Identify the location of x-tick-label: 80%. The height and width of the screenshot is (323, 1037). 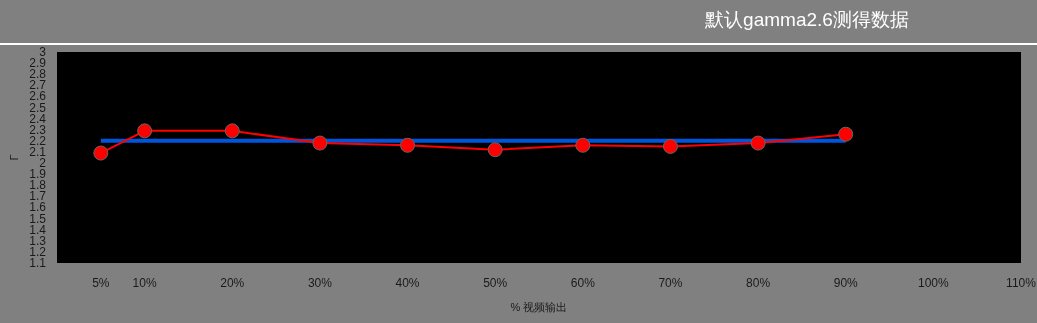
(758, 283).